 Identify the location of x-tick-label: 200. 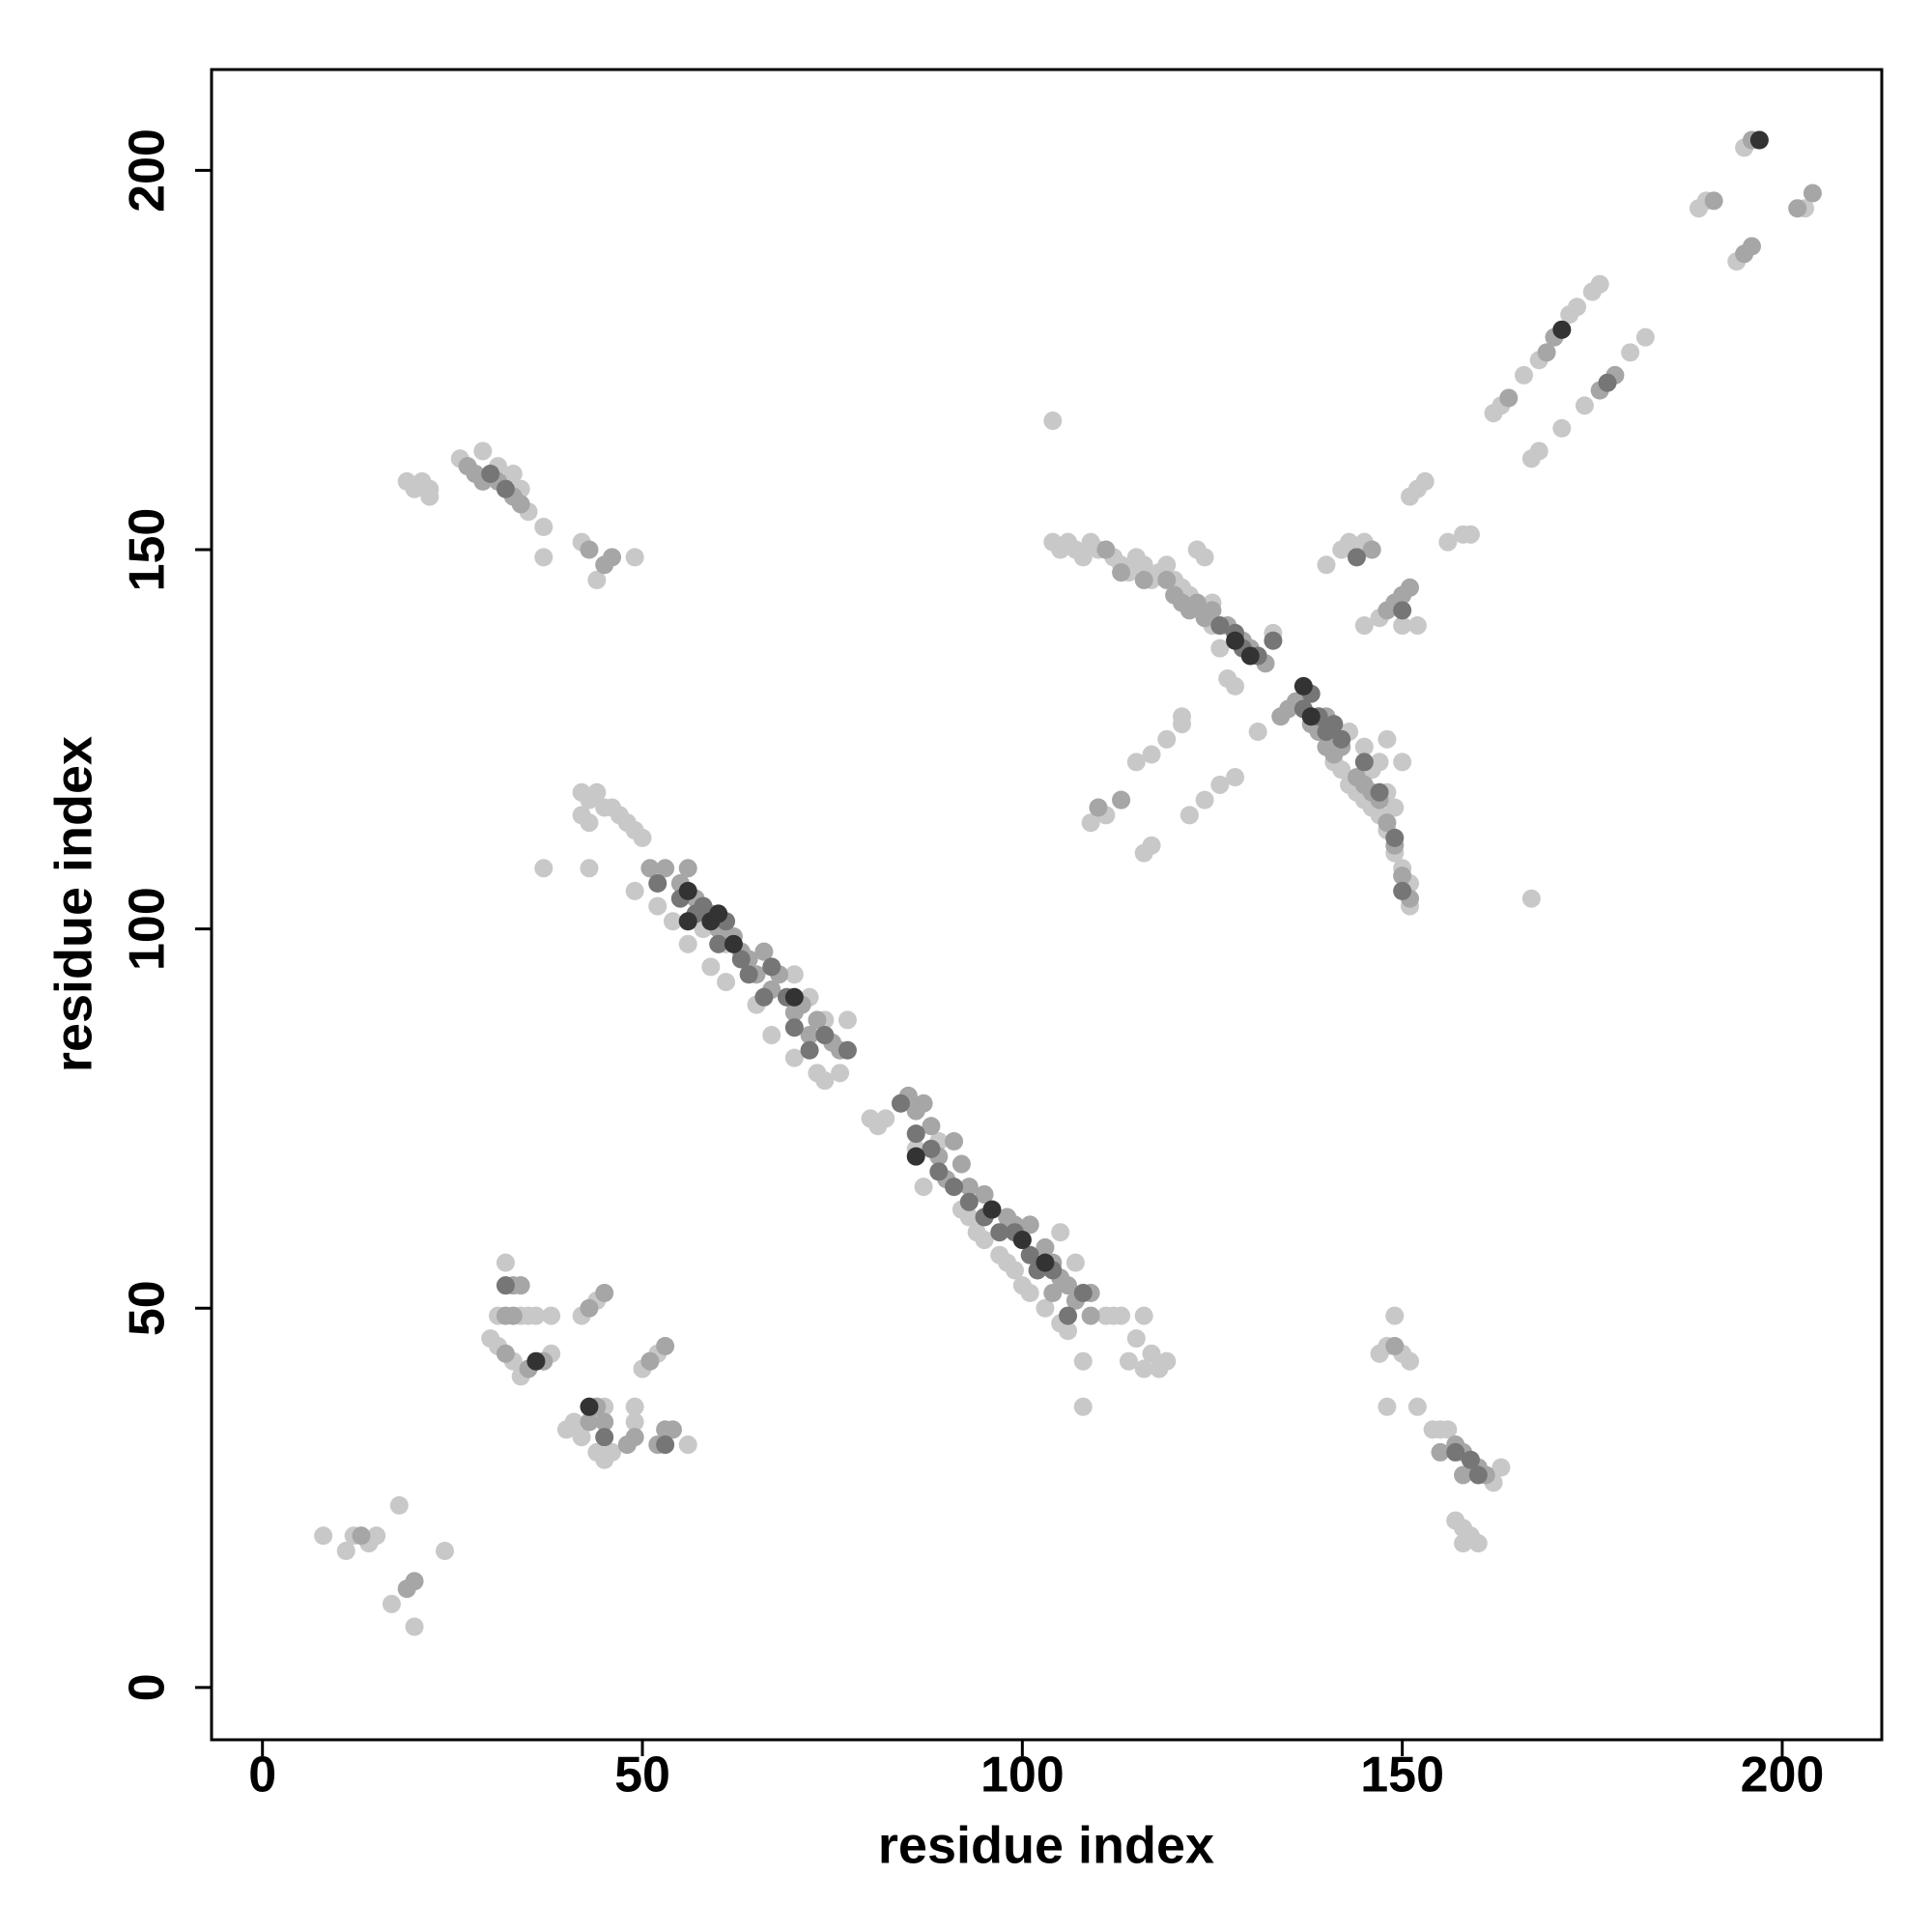
(1783, 1775).